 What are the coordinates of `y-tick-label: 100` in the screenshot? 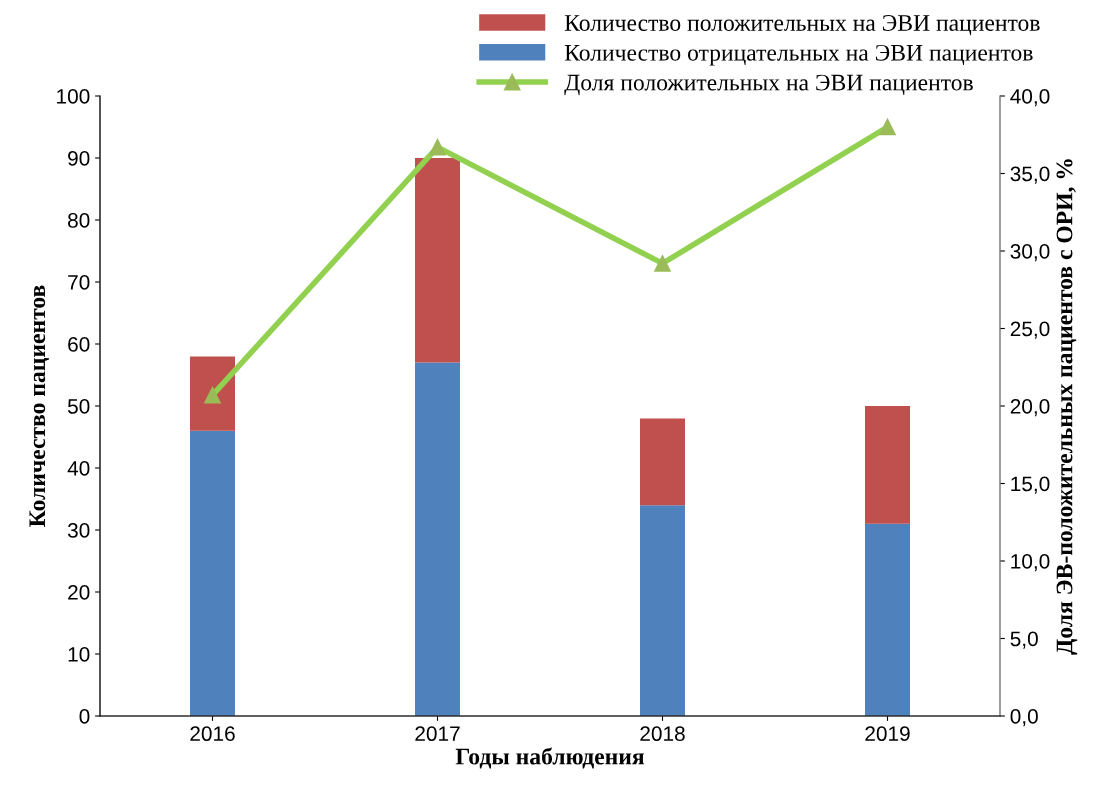 It's located at (73, 96).